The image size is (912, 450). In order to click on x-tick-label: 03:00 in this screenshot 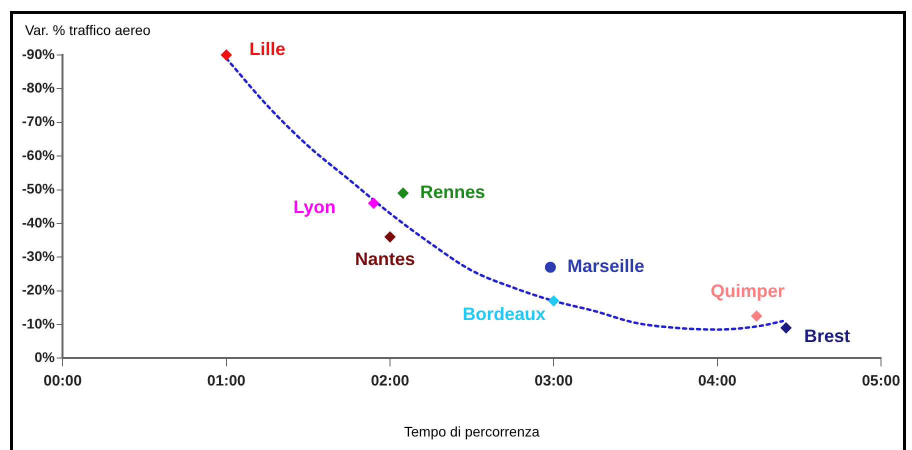, I will do `click(553, 381)`.